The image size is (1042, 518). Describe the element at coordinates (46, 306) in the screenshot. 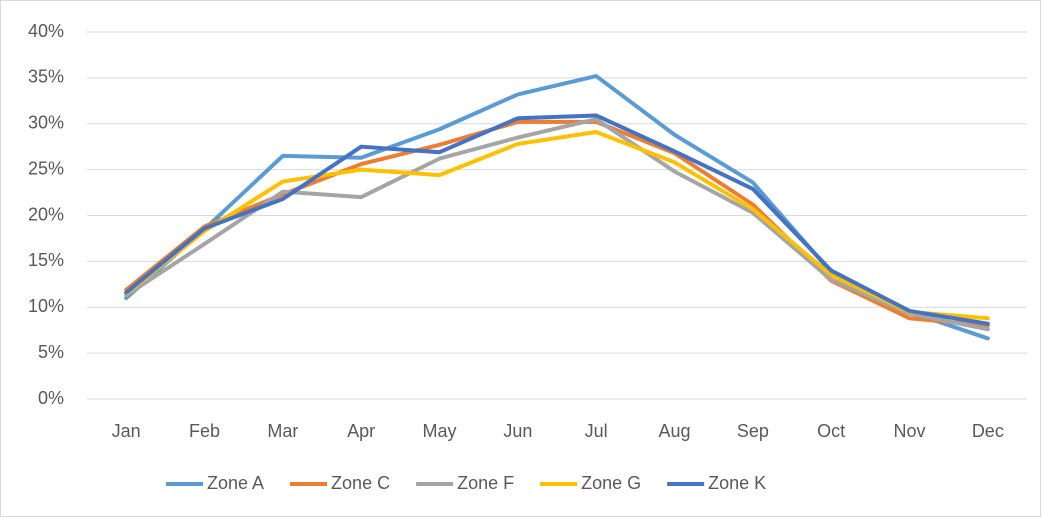

I see `y-tick-label: 10%` at that location.